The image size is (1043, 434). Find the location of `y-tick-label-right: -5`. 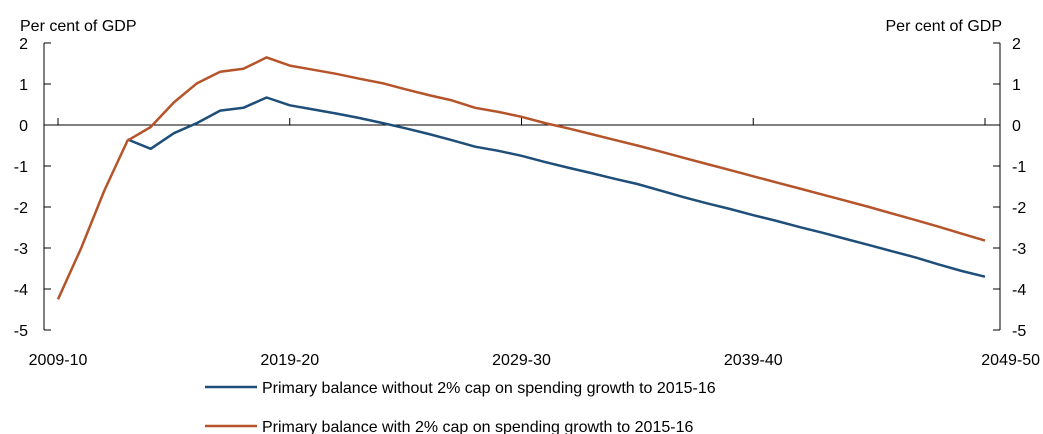

y-tick-label-right: -5 is located at coordinates (1019, 331).